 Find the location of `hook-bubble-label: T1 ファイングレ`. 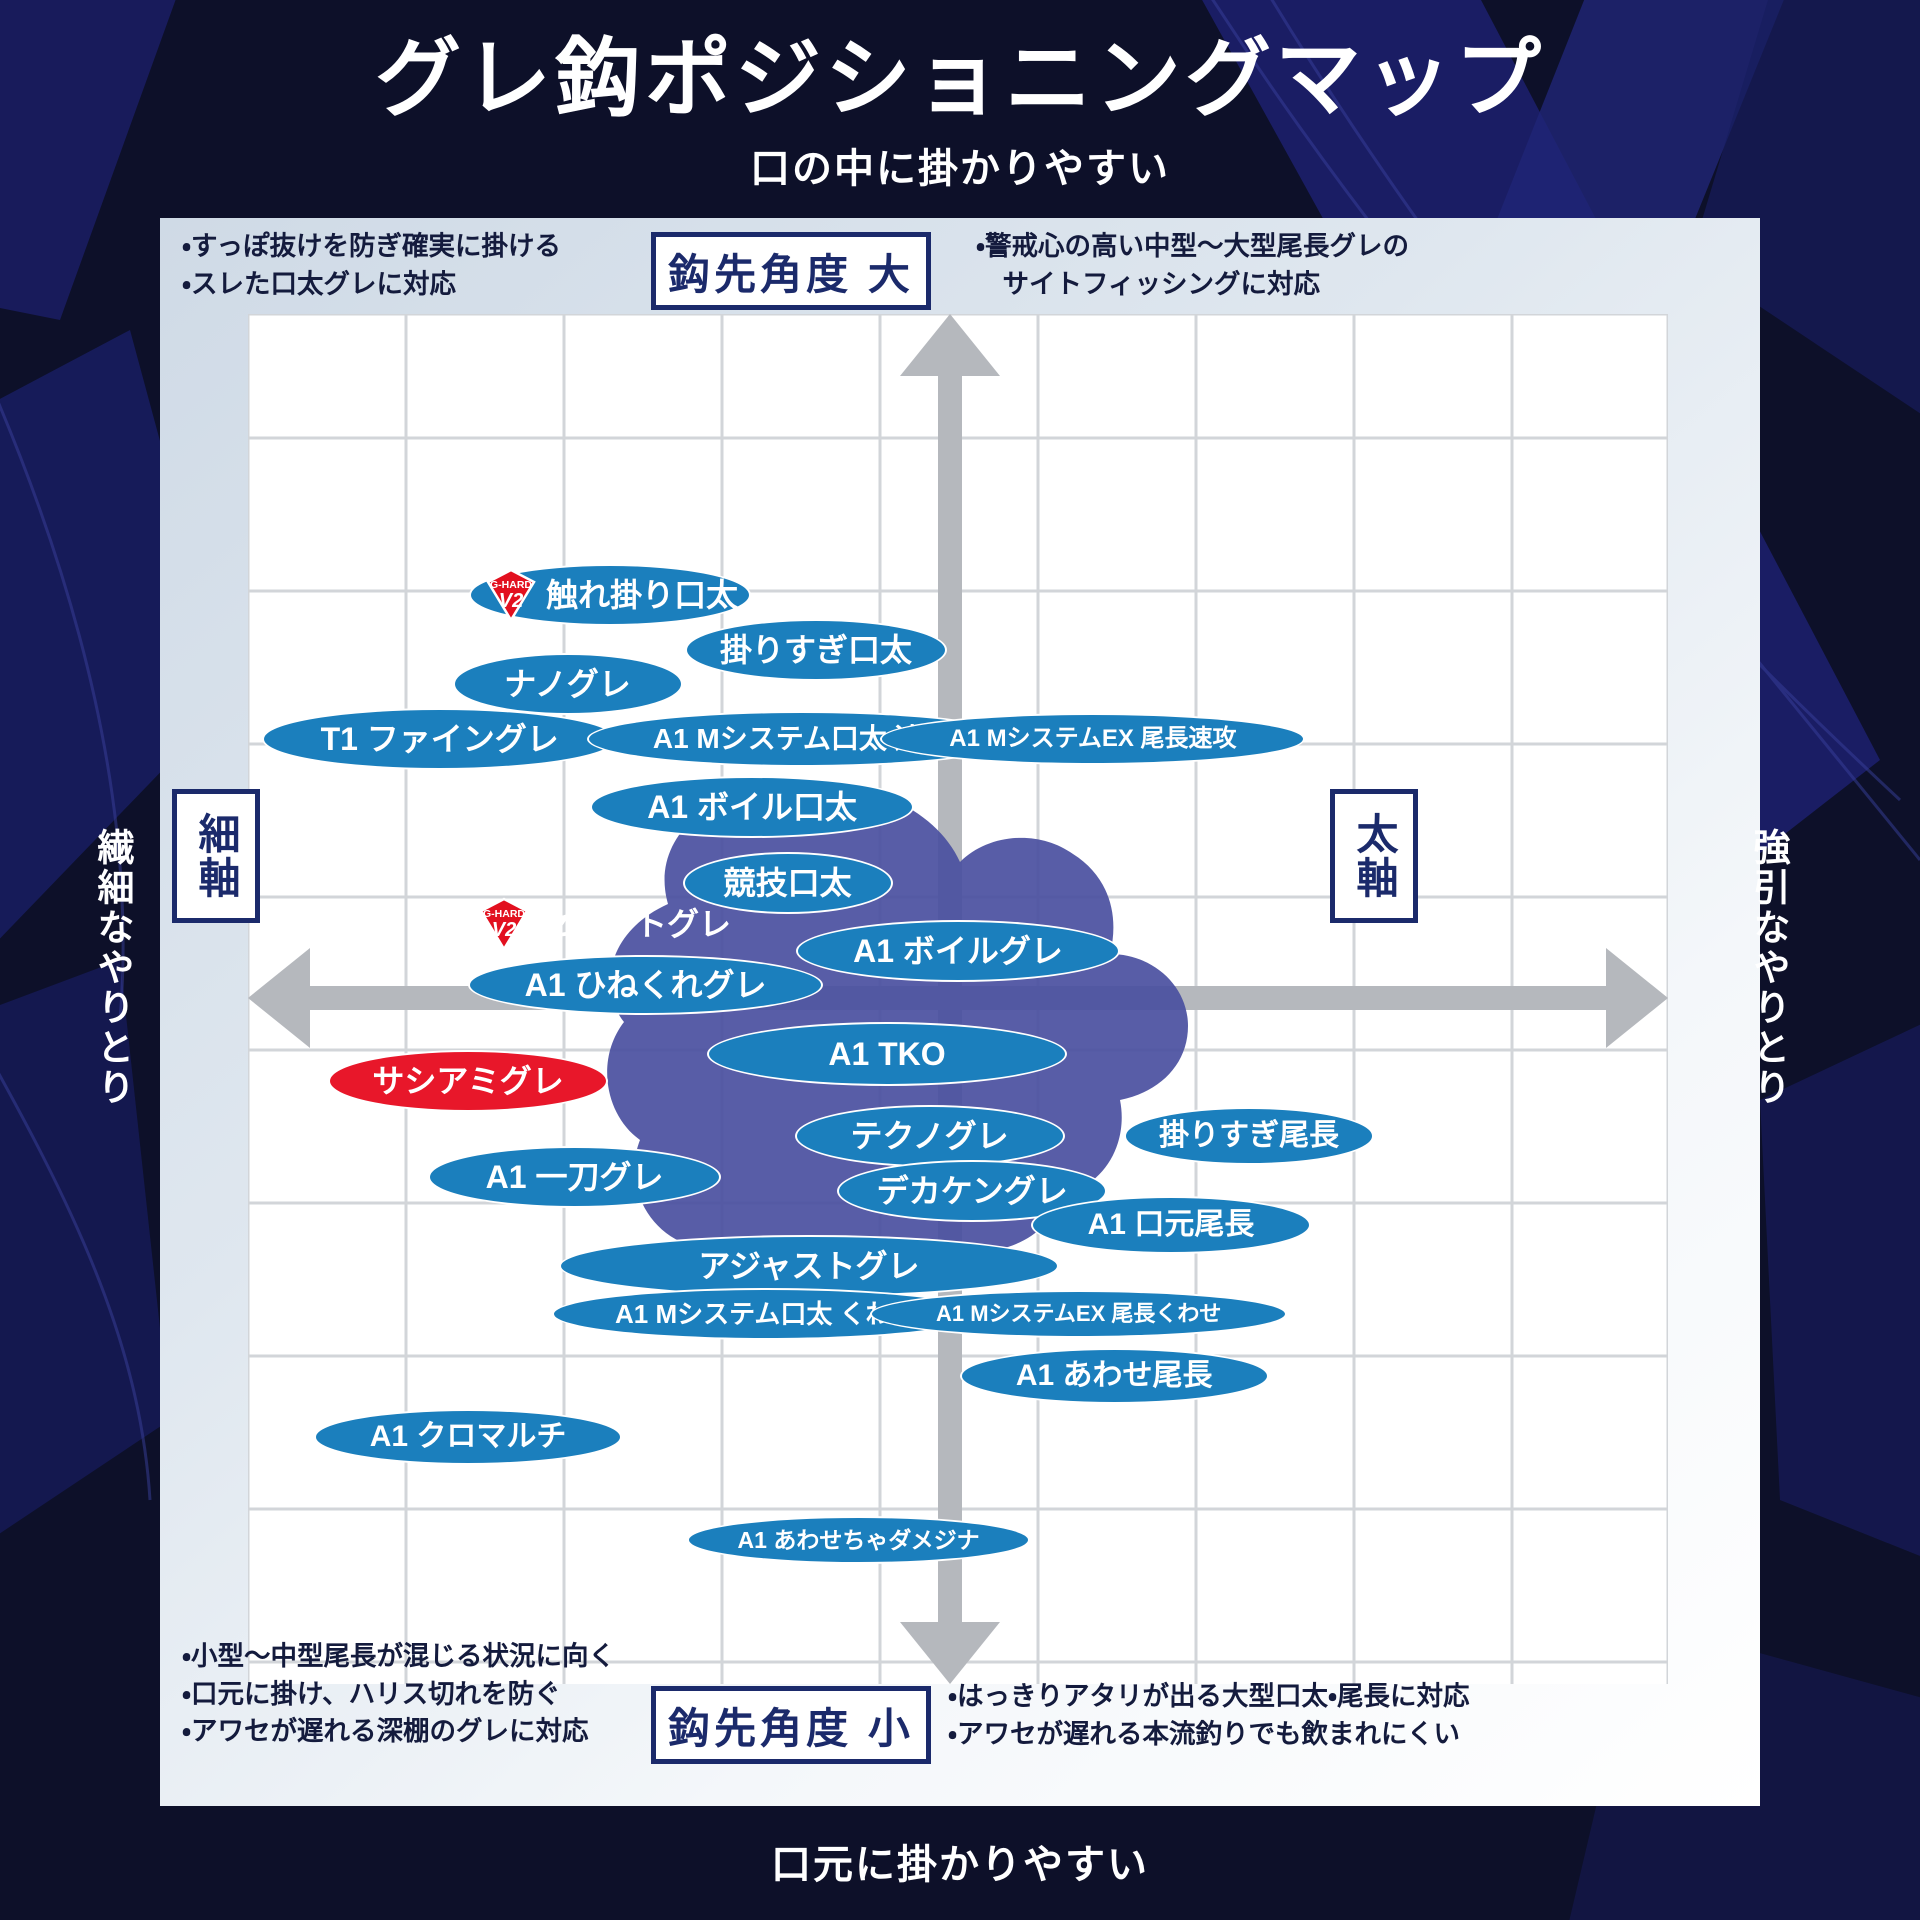

hook-bubble-label: T1 ファイングレ is located at coordinates (439, 738).